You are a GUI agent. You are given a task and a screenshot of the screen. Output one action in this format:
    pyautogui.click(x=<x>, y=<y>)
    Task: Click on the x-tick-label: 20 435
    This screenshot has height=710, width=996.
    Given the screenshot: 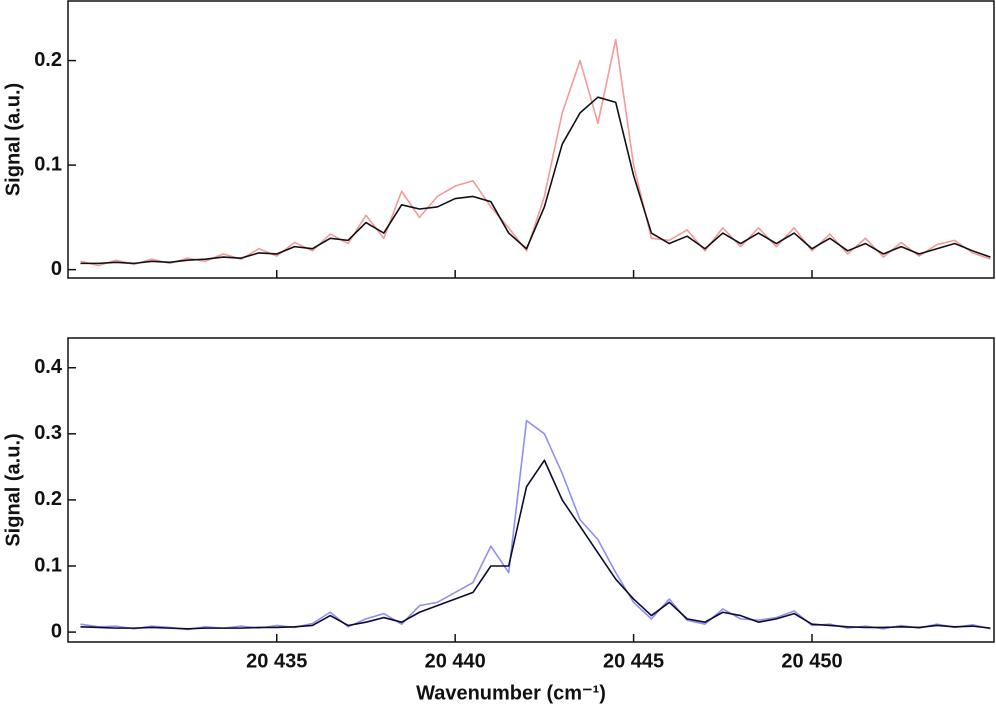 What is the action you would take?
    pyautogui.click(x=276, y=661)
    